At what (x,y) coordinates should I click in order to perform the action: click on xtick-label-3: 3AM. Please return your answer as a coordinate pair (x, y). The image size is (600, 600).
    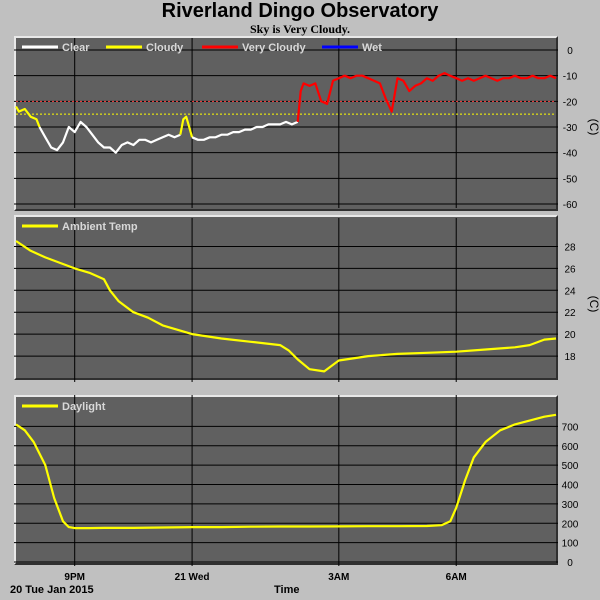
    Looking at the image, I should click on (338, 577).